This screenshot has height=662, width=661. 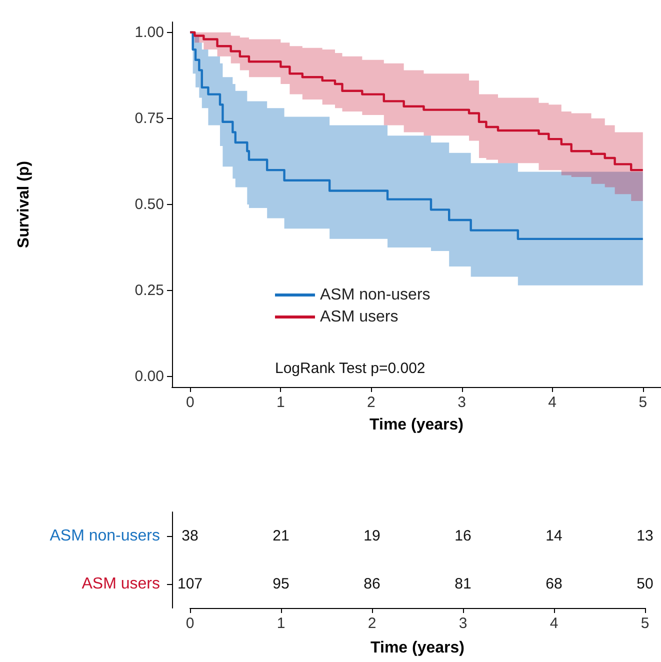 I want to click on data-label: 19, so click(x=372, y=536).